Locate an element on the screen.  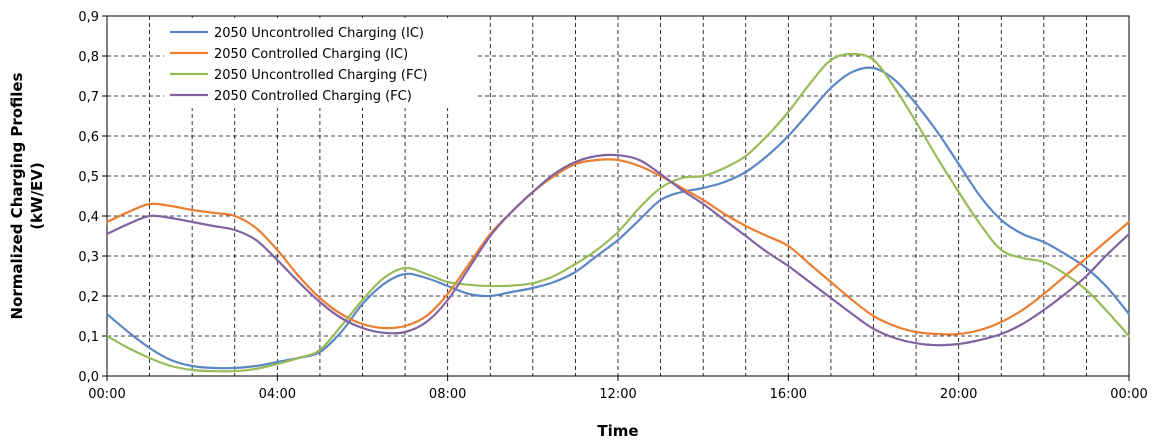
y-tick-label: 0,9 is located at coordinates (88, 17).